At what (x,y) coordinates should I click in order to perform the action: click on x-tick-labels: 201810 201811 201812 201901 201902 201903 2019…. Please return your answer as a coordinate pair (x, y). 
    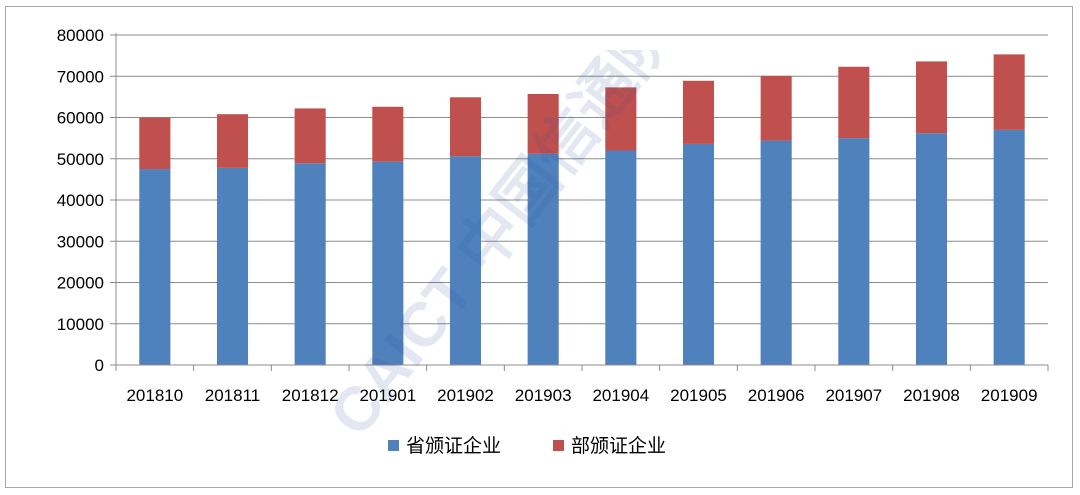
    Looking at the image, I should click on (581, 395).